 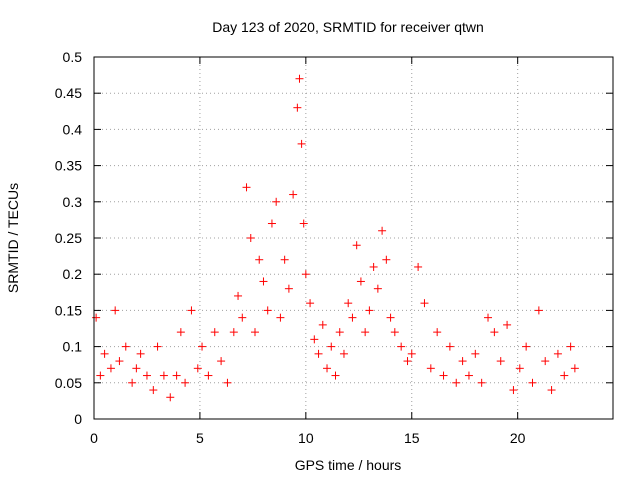 What do you see at coordinates (73, 57) in the screenshot?
I see `y-tick-label: 0.5` at bounding box center [73, 57].